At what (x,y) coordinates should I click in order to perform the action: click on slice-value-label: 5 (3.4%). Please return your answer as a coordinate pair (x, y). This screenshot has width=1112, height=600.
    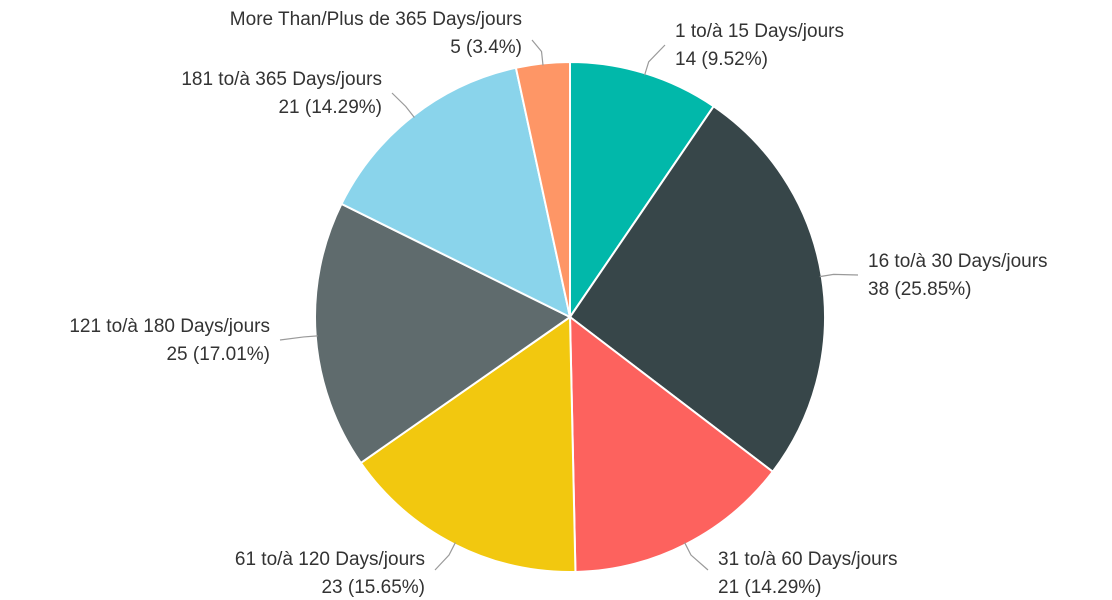
    Looking at the image, I should click on (486, 47).